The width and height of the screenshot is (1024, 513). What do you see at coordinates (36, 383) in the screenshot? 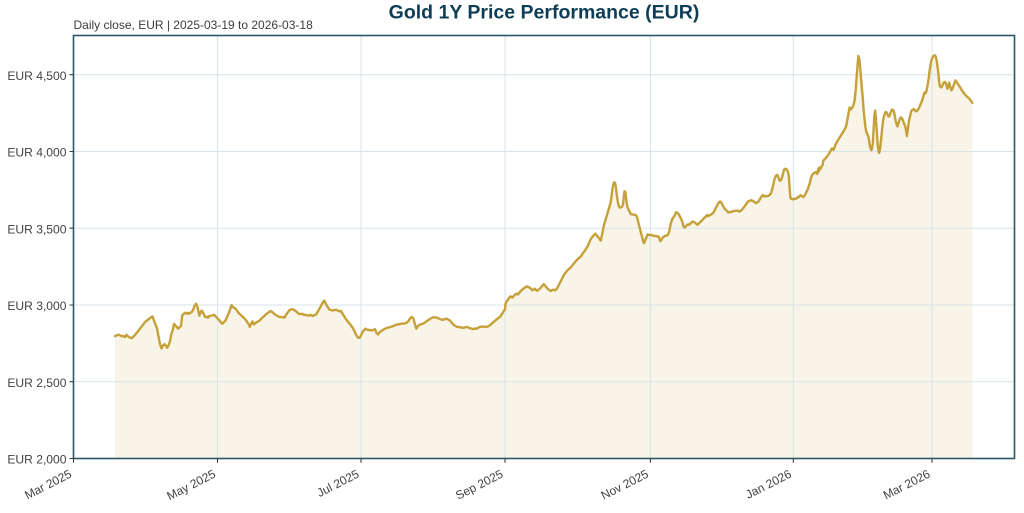
I see `svg-text: EUR 2,500` at bounding box center [36, 383].